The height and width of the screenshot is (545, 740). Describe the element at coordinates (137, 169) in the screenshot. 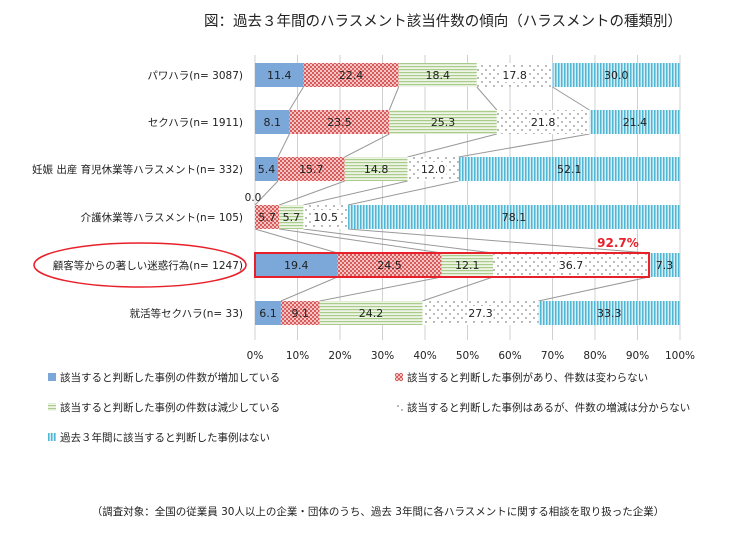

I see `category-label: 妊娠 出産 育児休業等ハラスメント(n= 332)` at that location.